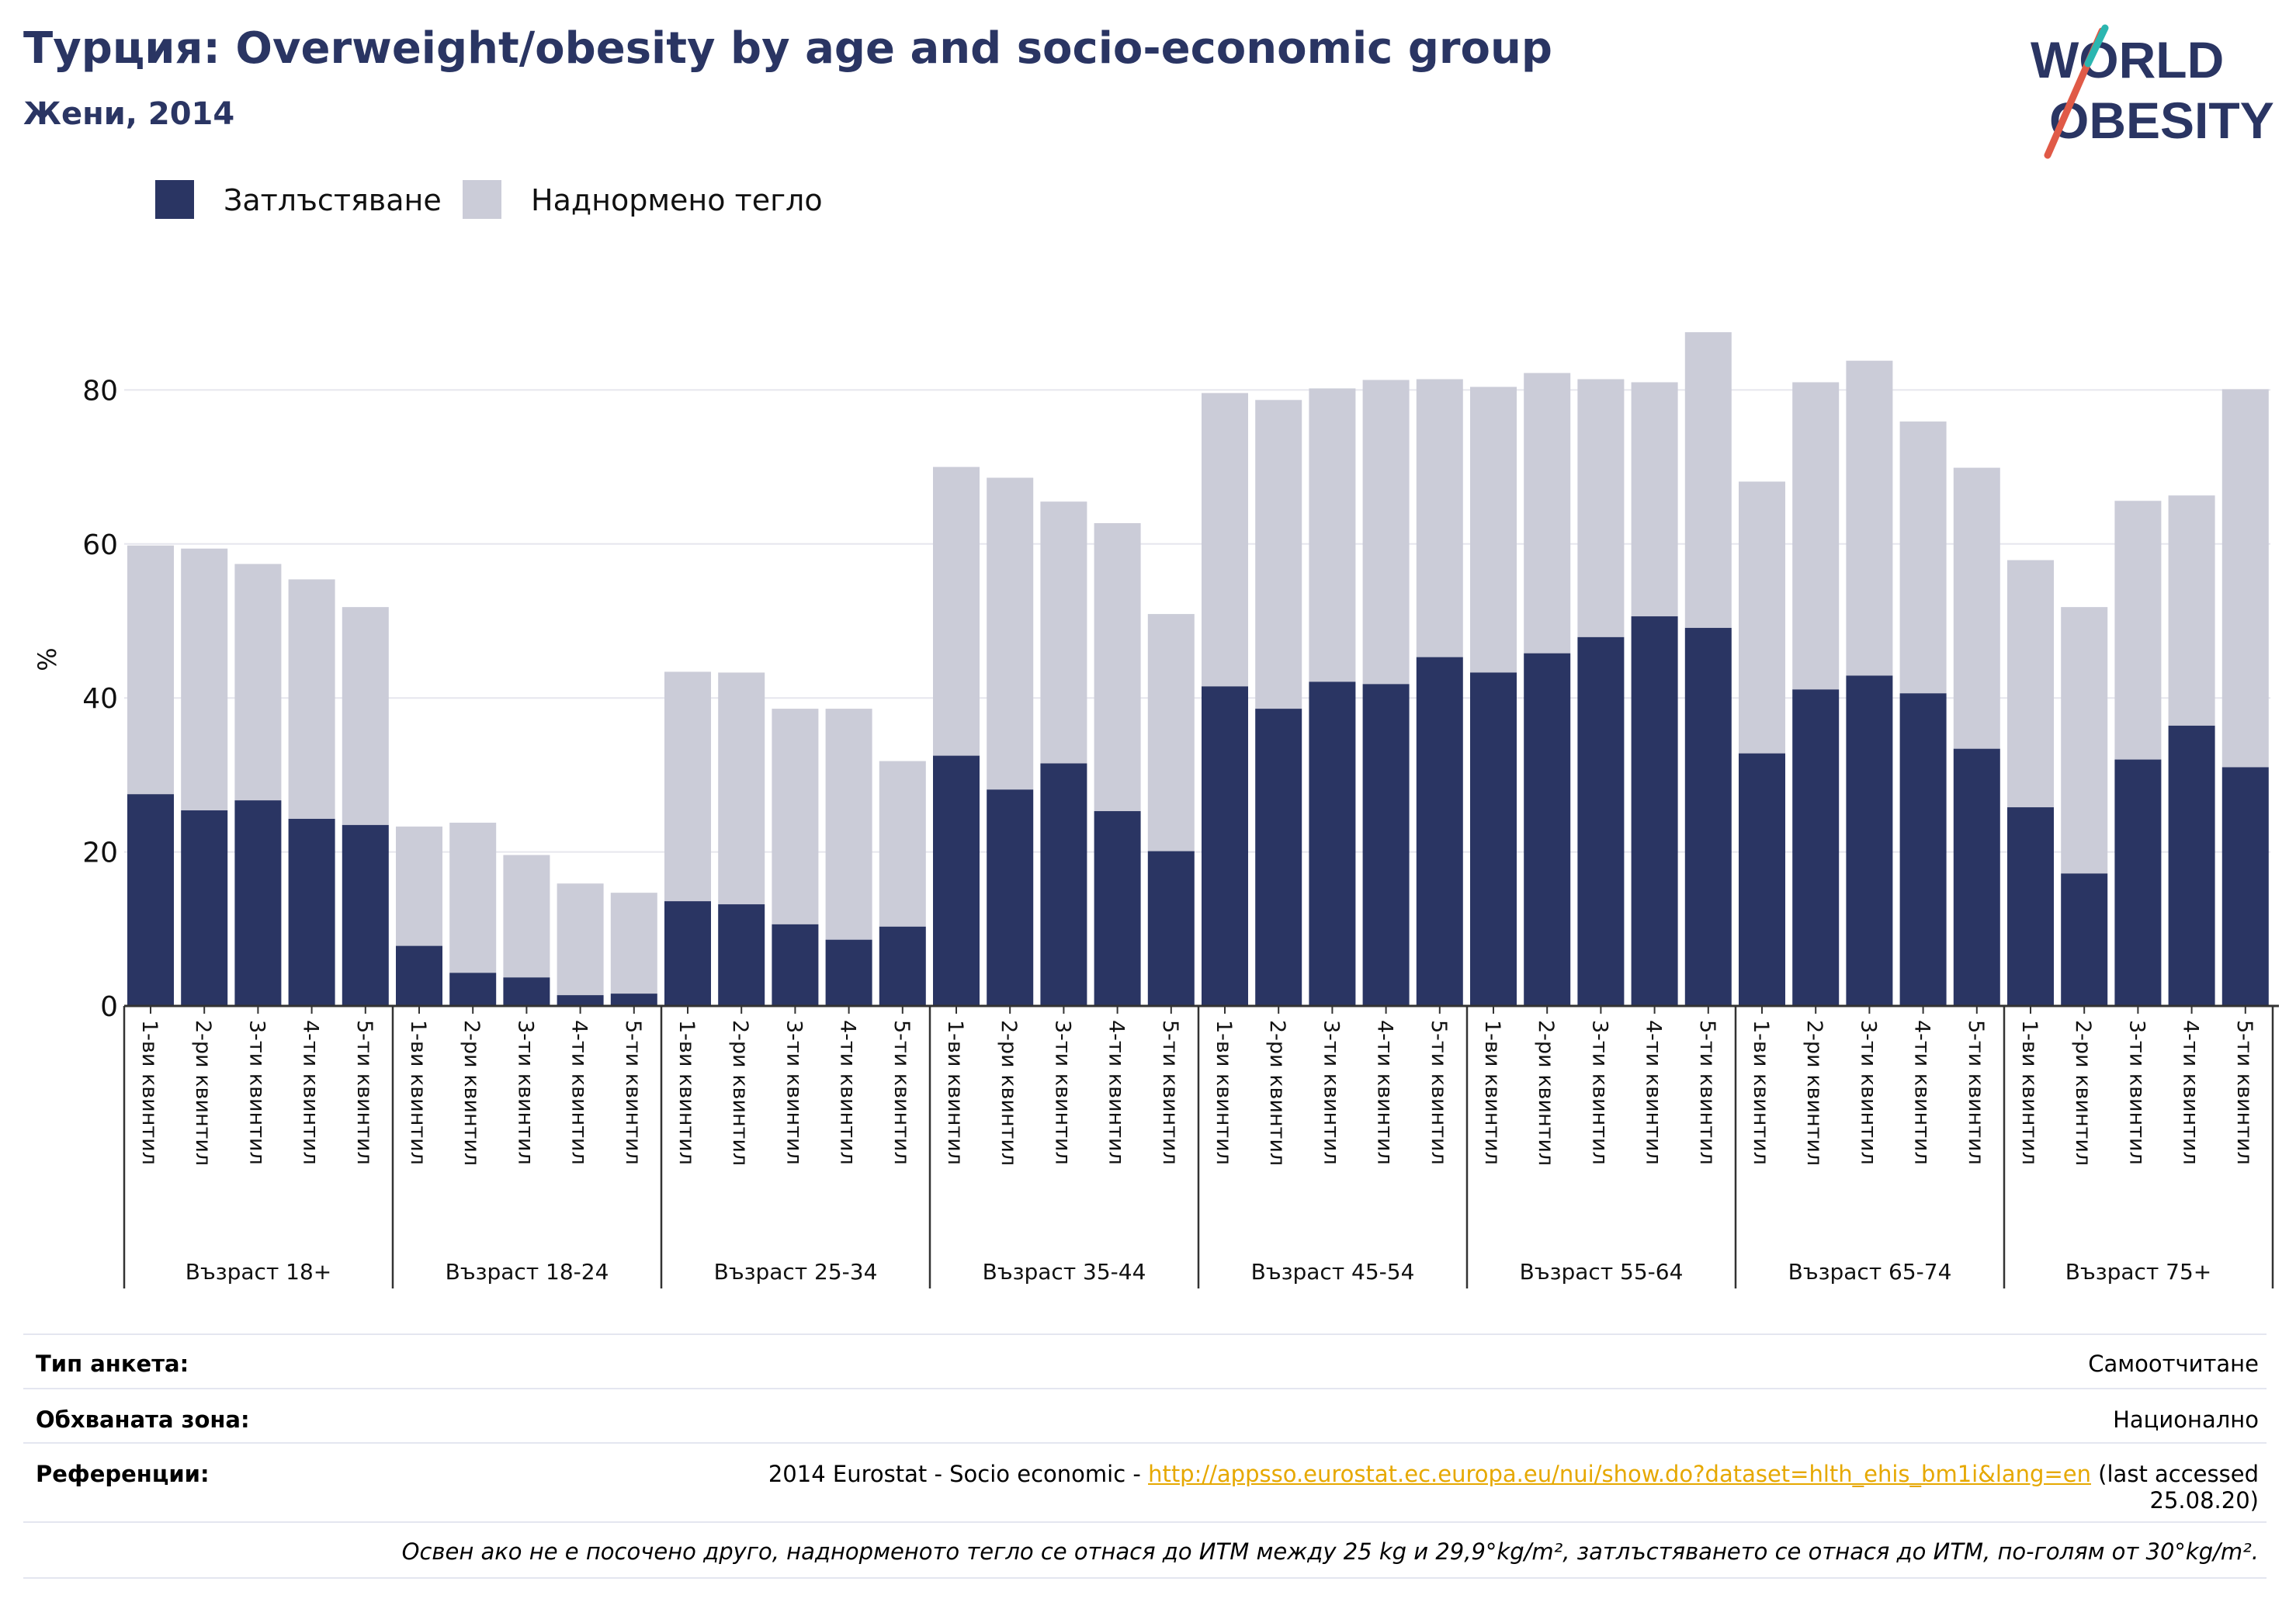  Describe the element at coordinates (100, 853) in the screenshot. I see `y-tick-label: 20` at that location.